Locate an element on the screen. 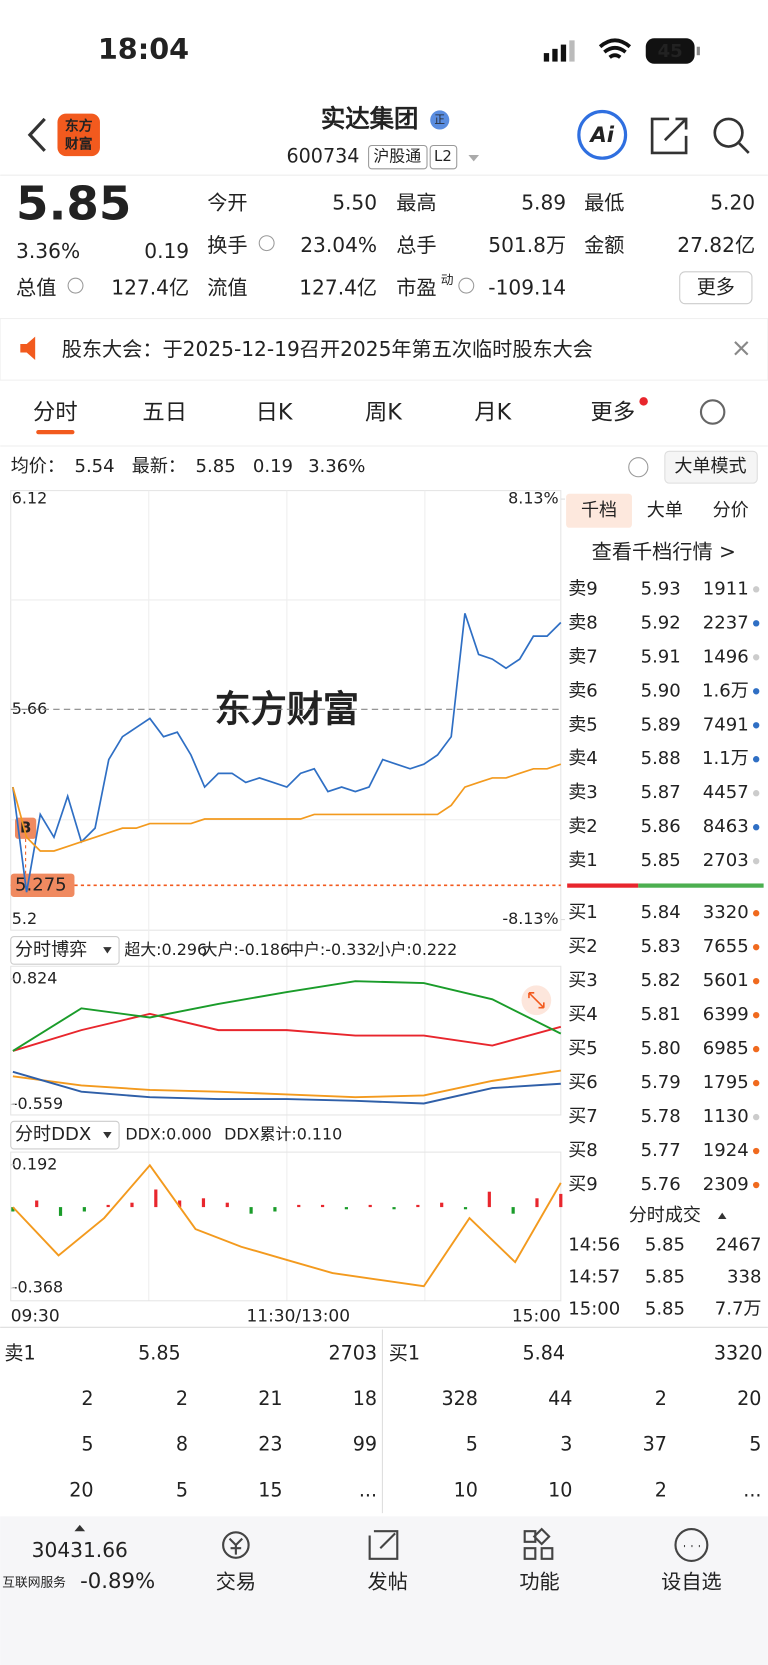 The image size is (768, 1665). queue-cell: 37 is located at coordinates (655, 1444).